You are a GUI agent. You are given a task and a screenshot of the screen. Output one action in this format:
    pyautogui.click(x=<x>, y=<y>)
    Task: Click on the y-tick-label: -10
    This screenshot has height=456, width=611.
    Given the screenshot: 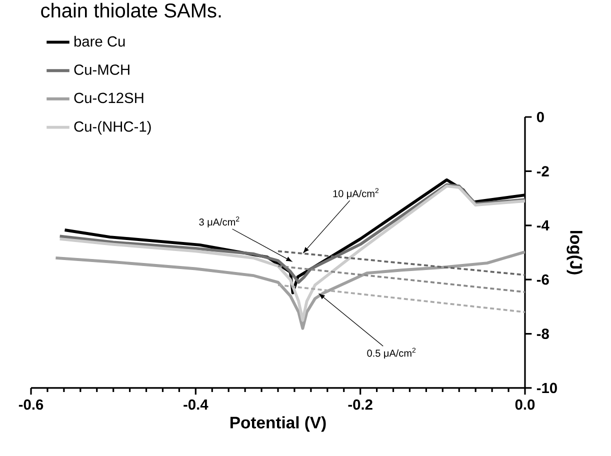 What is the action you would take?
    pyautogui.click(x=546, y=388)
    